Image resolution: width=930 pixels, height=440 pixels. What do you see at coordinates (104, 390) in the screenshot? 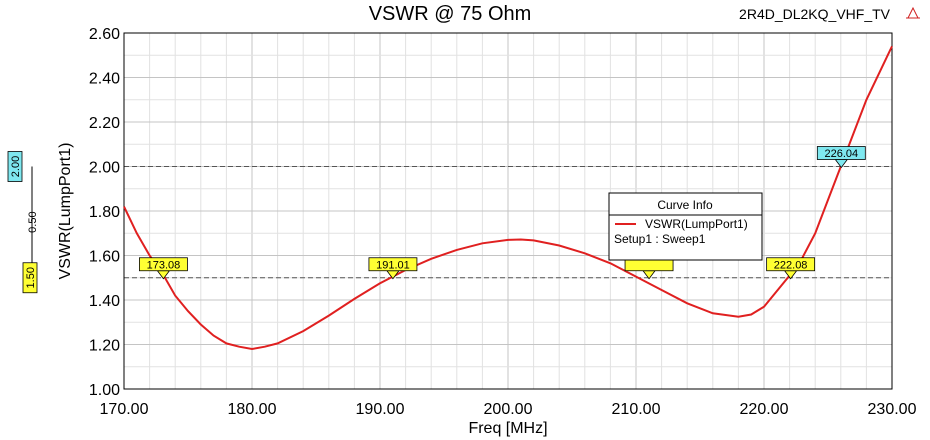
I see `y-tick-label: 1.00` at bounding box center [104, 390].